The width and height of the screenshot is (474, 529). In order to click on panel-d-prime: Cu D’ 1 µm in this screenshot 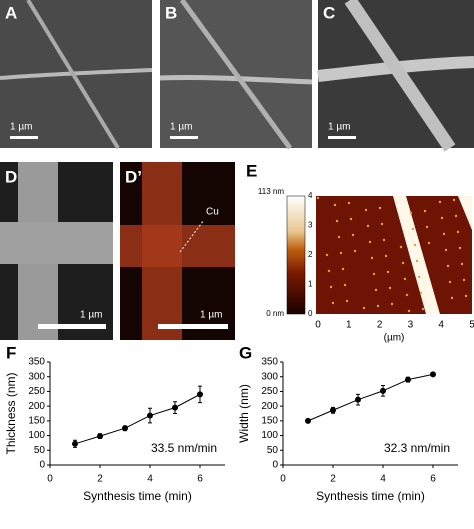, I will do `click(177, 251)`.